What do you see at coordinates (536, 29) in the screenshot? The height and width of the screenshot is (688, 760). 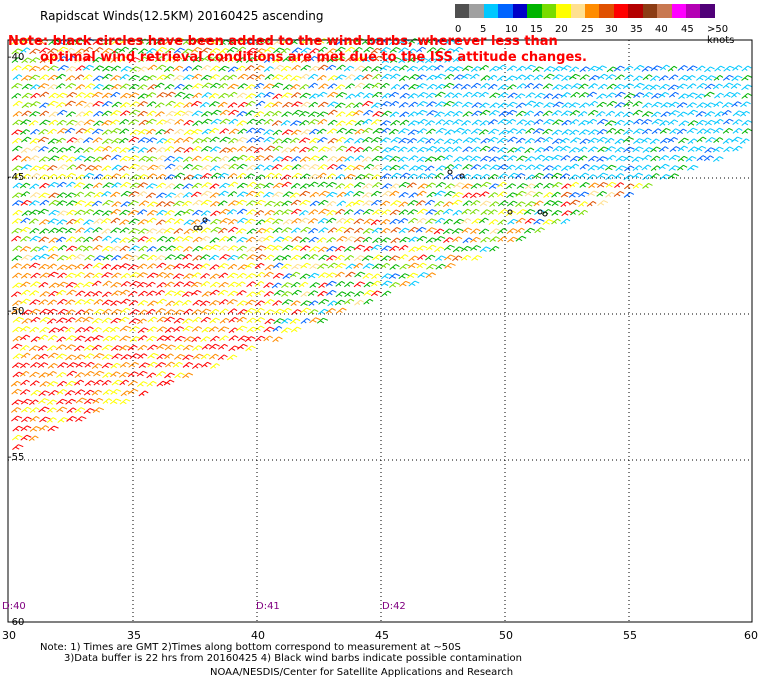 I see `legend-label: 15` at bounding box center [536, 29].